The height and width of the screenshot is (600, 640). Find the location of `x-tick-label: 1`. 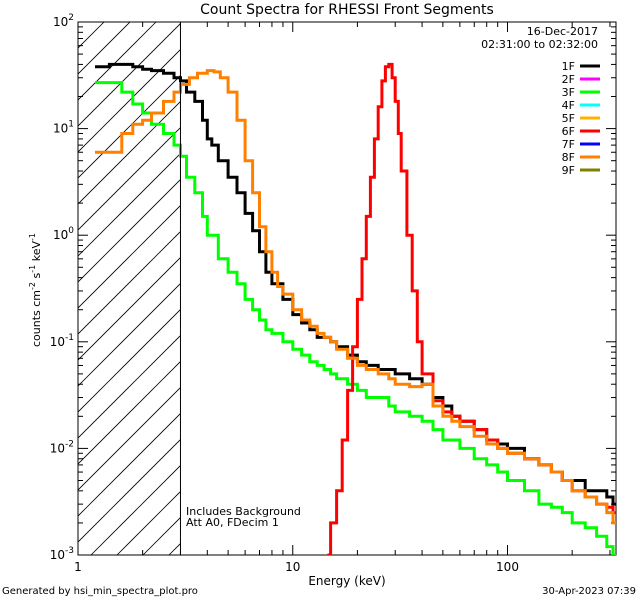

x-tick-label: 1 is located at coordinates (78, 567).